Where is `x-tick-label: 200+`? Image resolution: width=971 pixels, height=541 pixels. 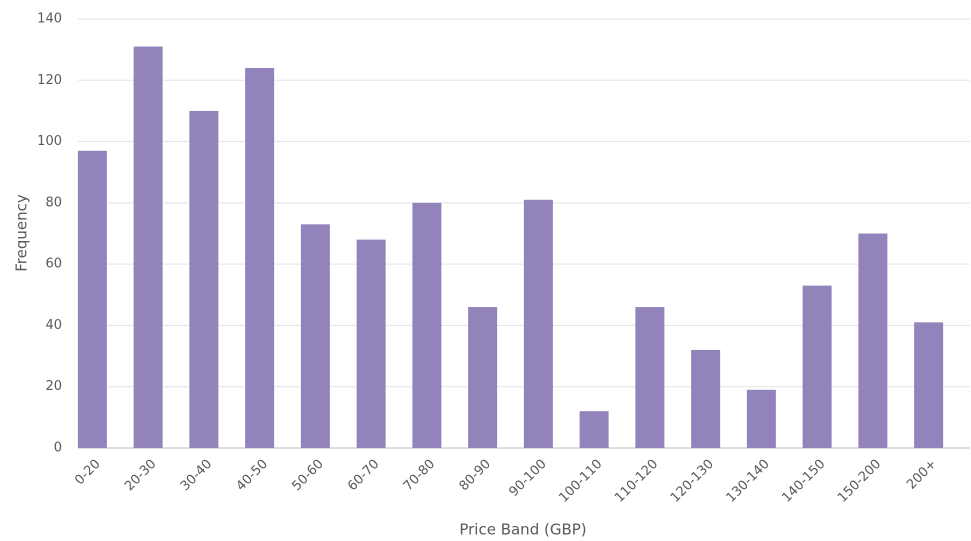 x-tick-label: 200+ is located at coordinates (922, 475).